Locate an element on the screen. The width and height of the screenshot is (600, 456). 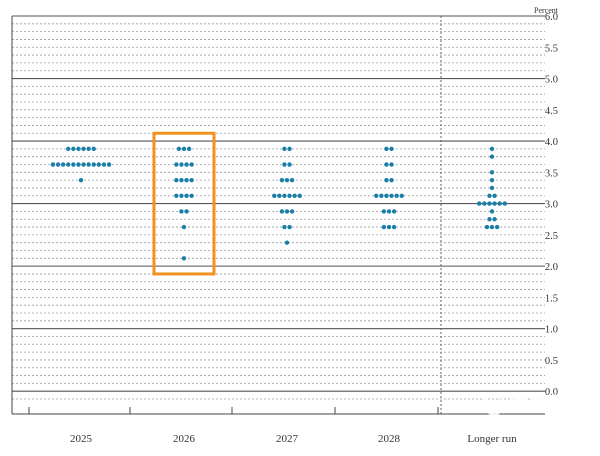
x-category-label: 2028 is located at coordinates (389, 439).